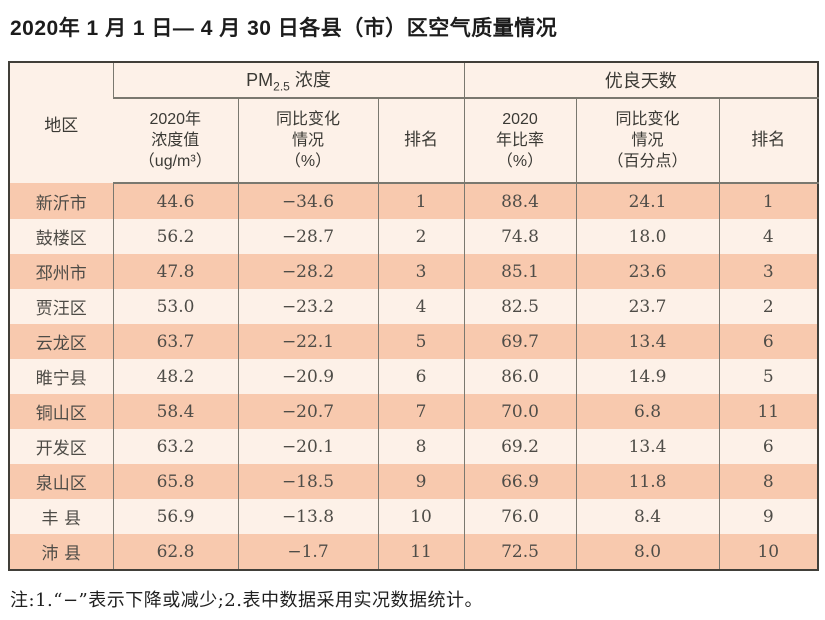  Describe the element at coordinates (768, 376) in the screenshot. I see `good-rank-cell: 5` at that location.